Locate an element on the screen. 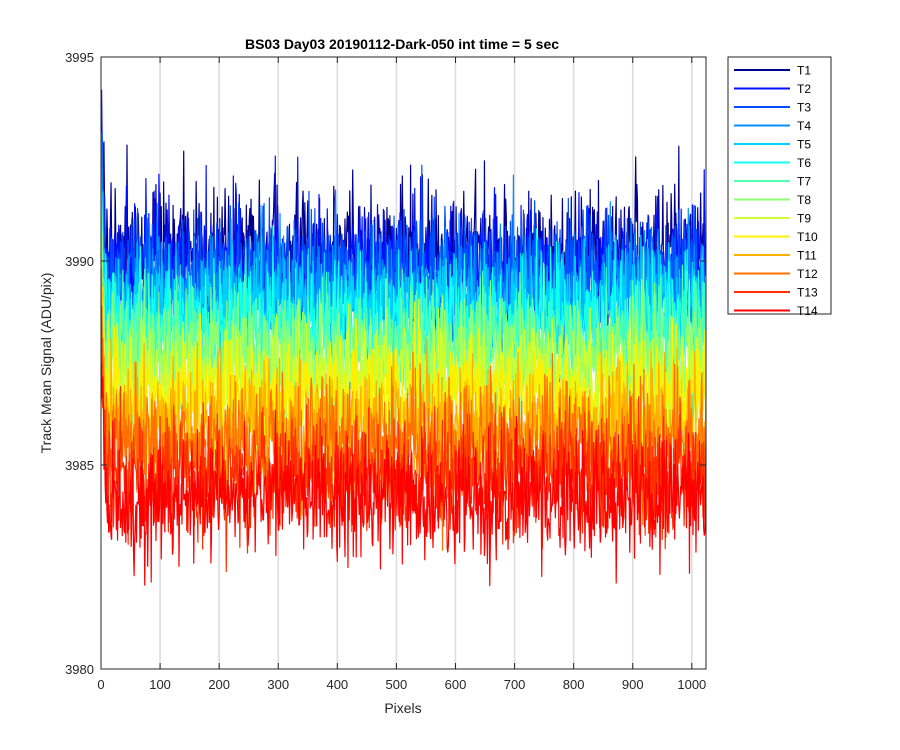 Image resolution: width=900 pixels, height=750 pixels. x-tick-label-800: 800 is located at coordinates (574, 684).